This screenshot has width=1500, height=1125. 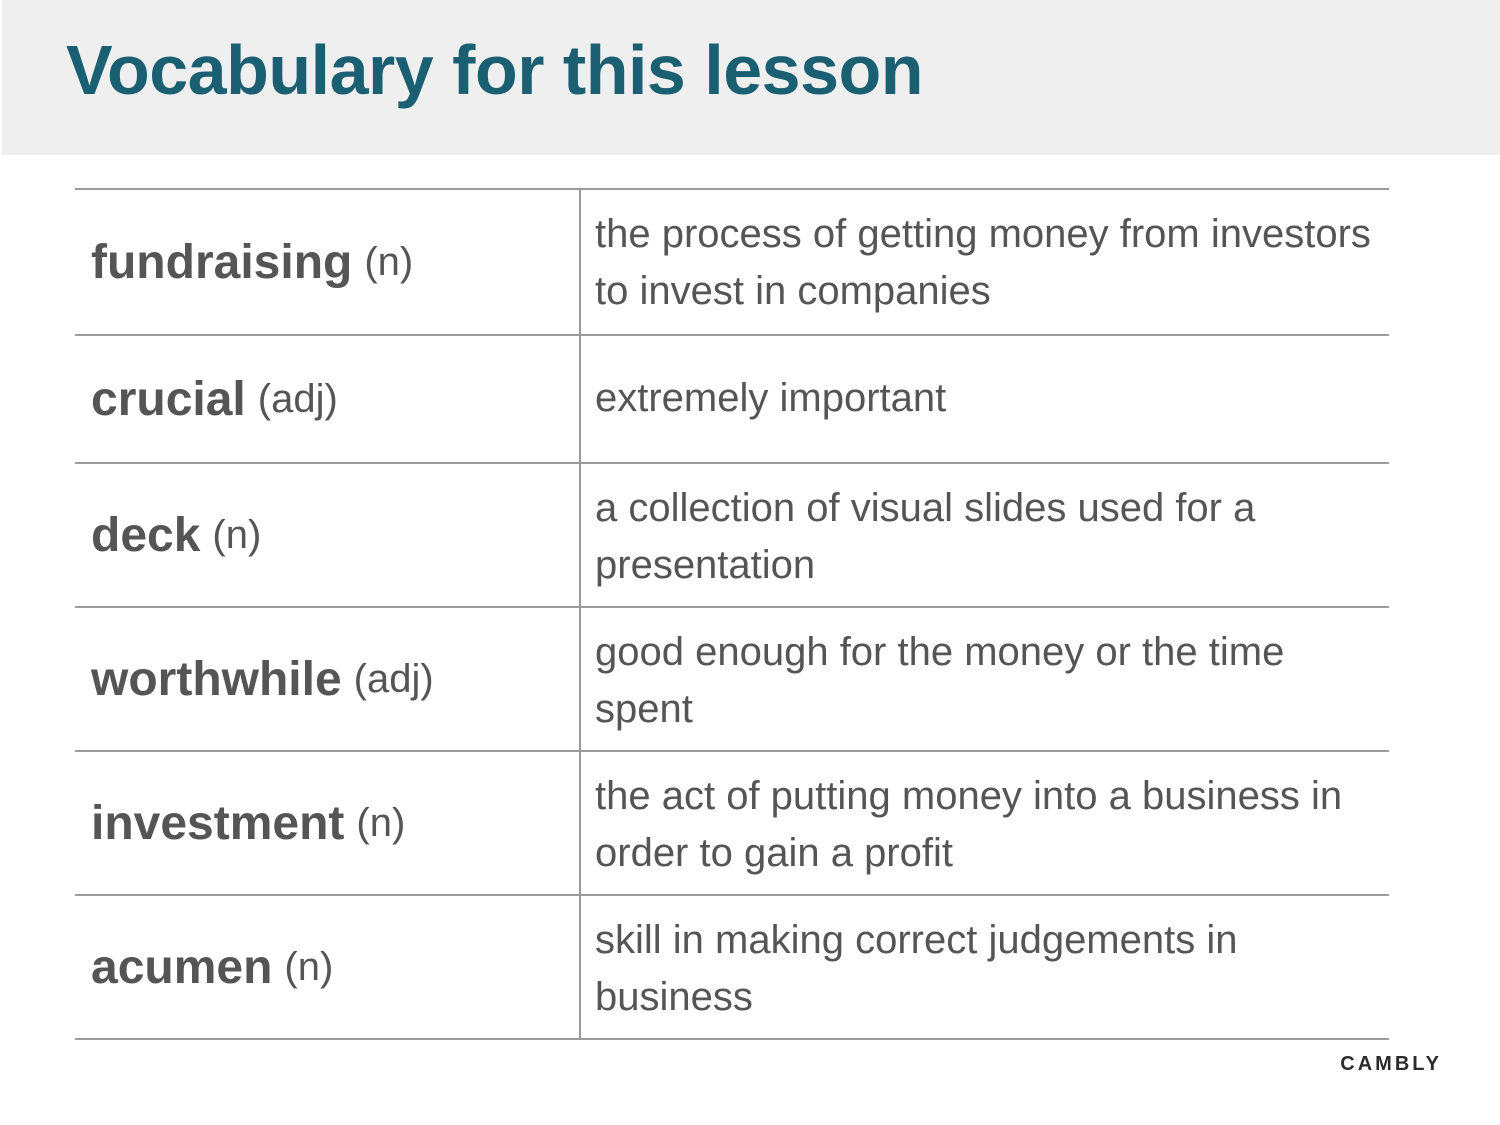 I want to click on term-cell: acumen (n), so click(x=328, y=967).